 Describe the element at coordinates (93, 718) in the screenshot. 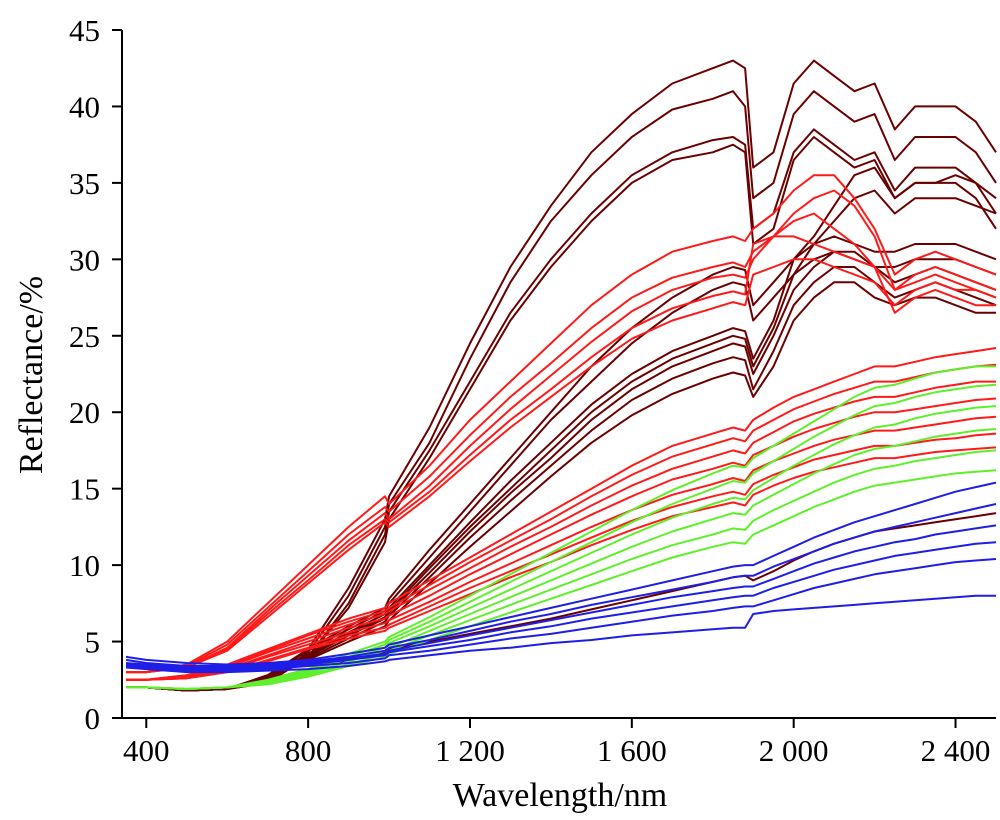

I see `y-tick-label: 0` at that location.